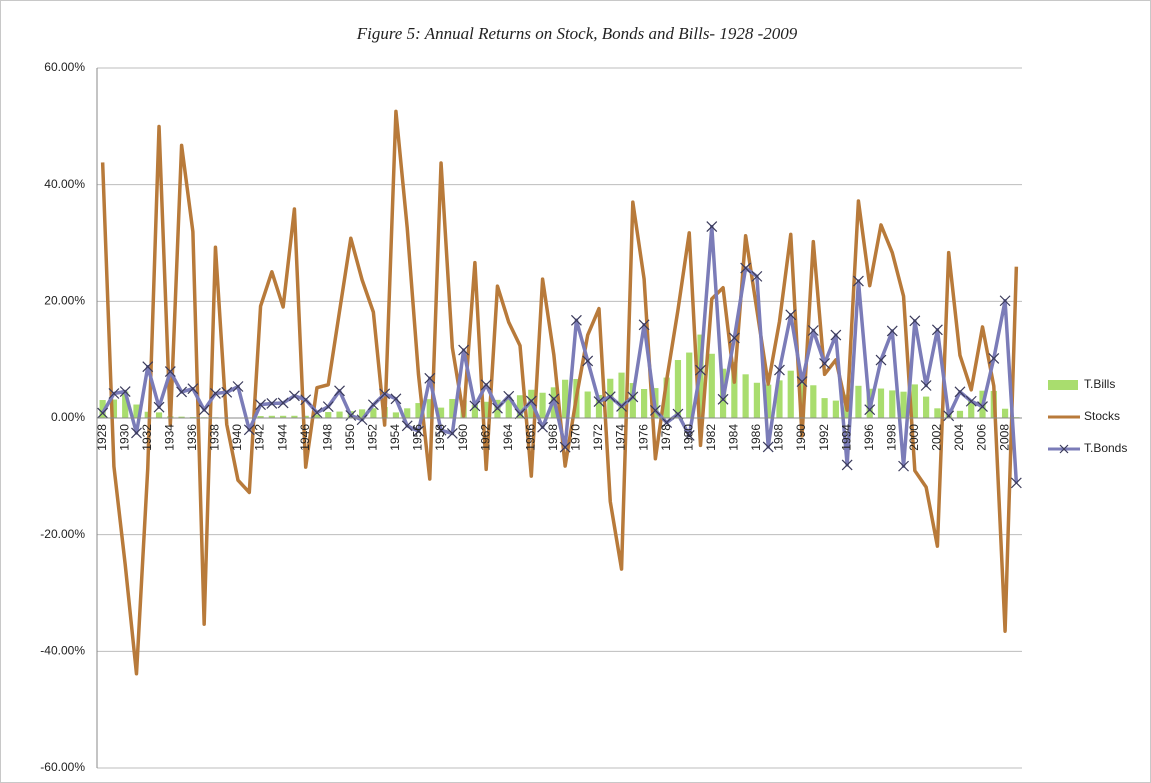 This screenshot has width=1151, height=783. I want to click on x-tick-label: 1986, so click(756, 437).